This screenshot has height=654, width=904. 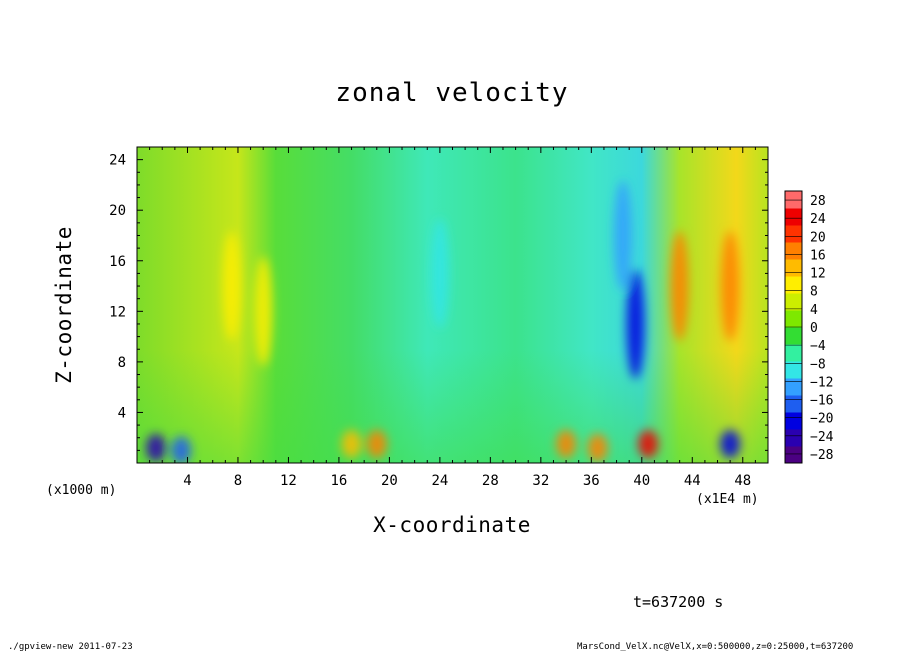 I want to click on x-tick-label: 24, so click(x=439, y=481).